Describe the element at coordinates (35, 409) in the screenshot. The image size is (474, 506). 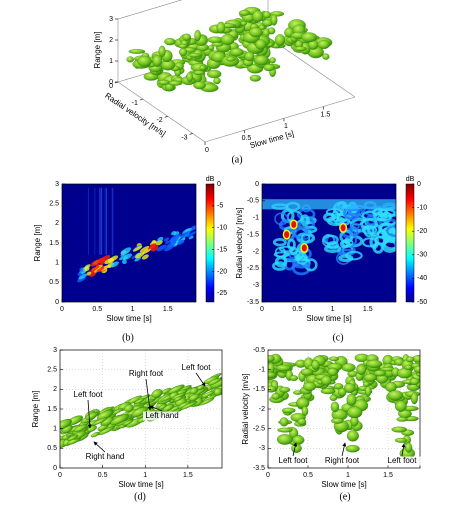
I see `y-axis-label: Range [m]` at that location.